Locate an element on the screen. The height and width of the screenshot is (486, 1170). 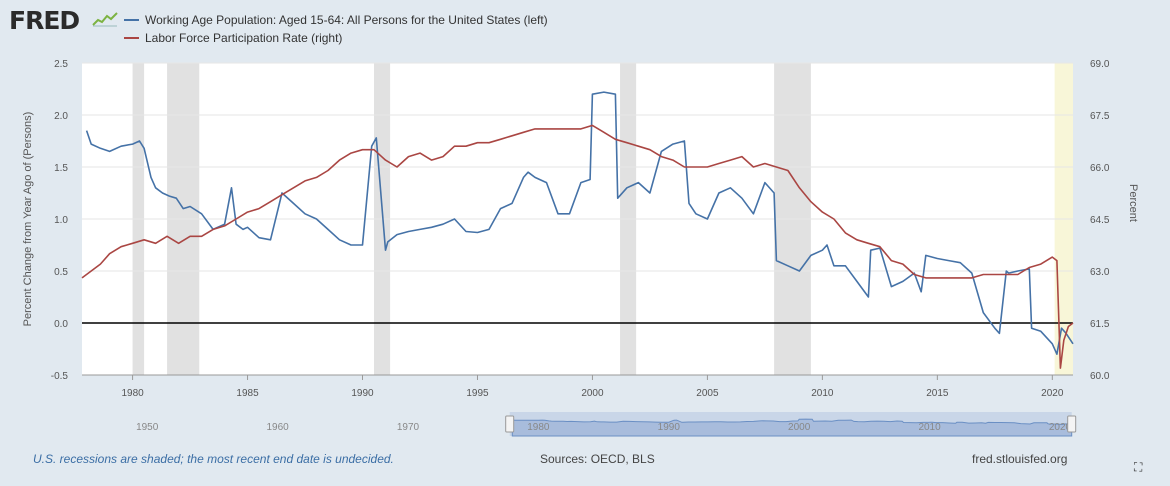
navigator-handle-right is located at coordinates (1072, 424).